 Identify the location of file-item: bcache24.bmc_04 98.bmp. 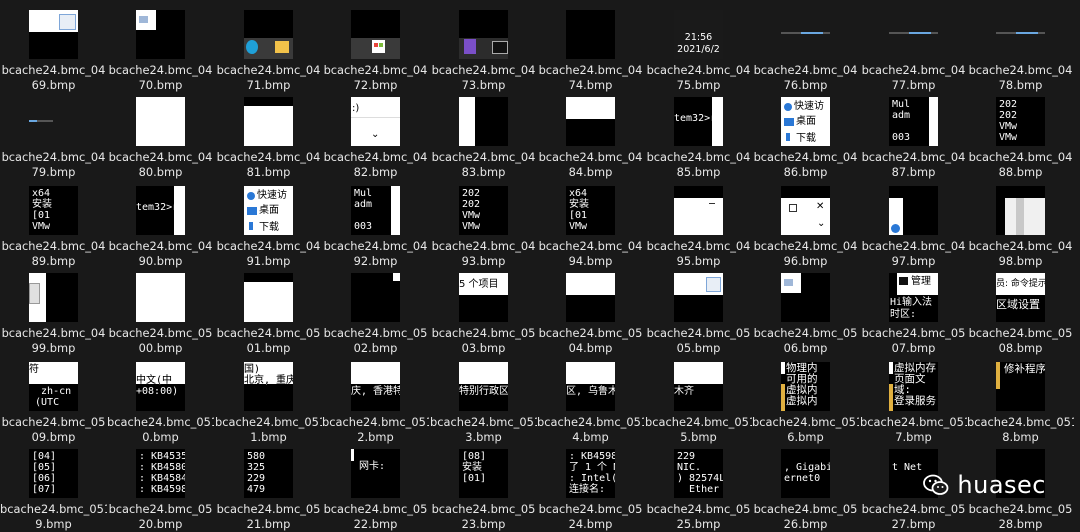
(1020, 221).